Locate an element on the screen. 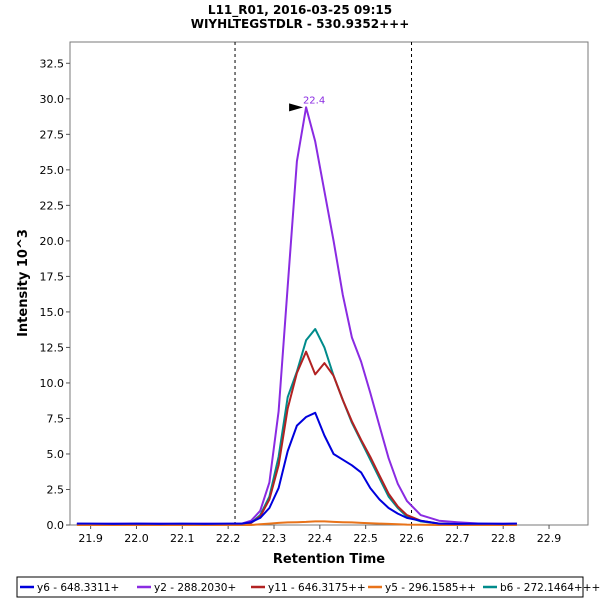 This screenshot has height=600, width=600. y-tick-label: 10.0 is located at coordinates (52, 383).